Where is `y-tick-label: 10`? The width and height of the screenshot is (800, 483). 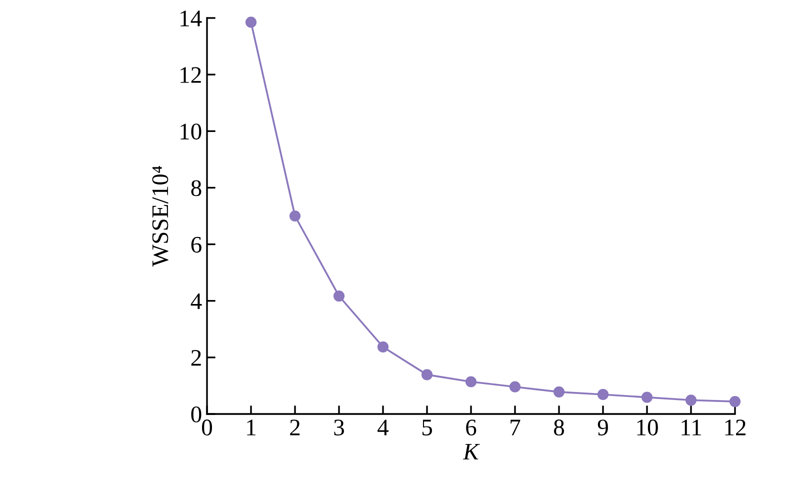 y-tick-label: 10 is located at coordinates (191, 132).